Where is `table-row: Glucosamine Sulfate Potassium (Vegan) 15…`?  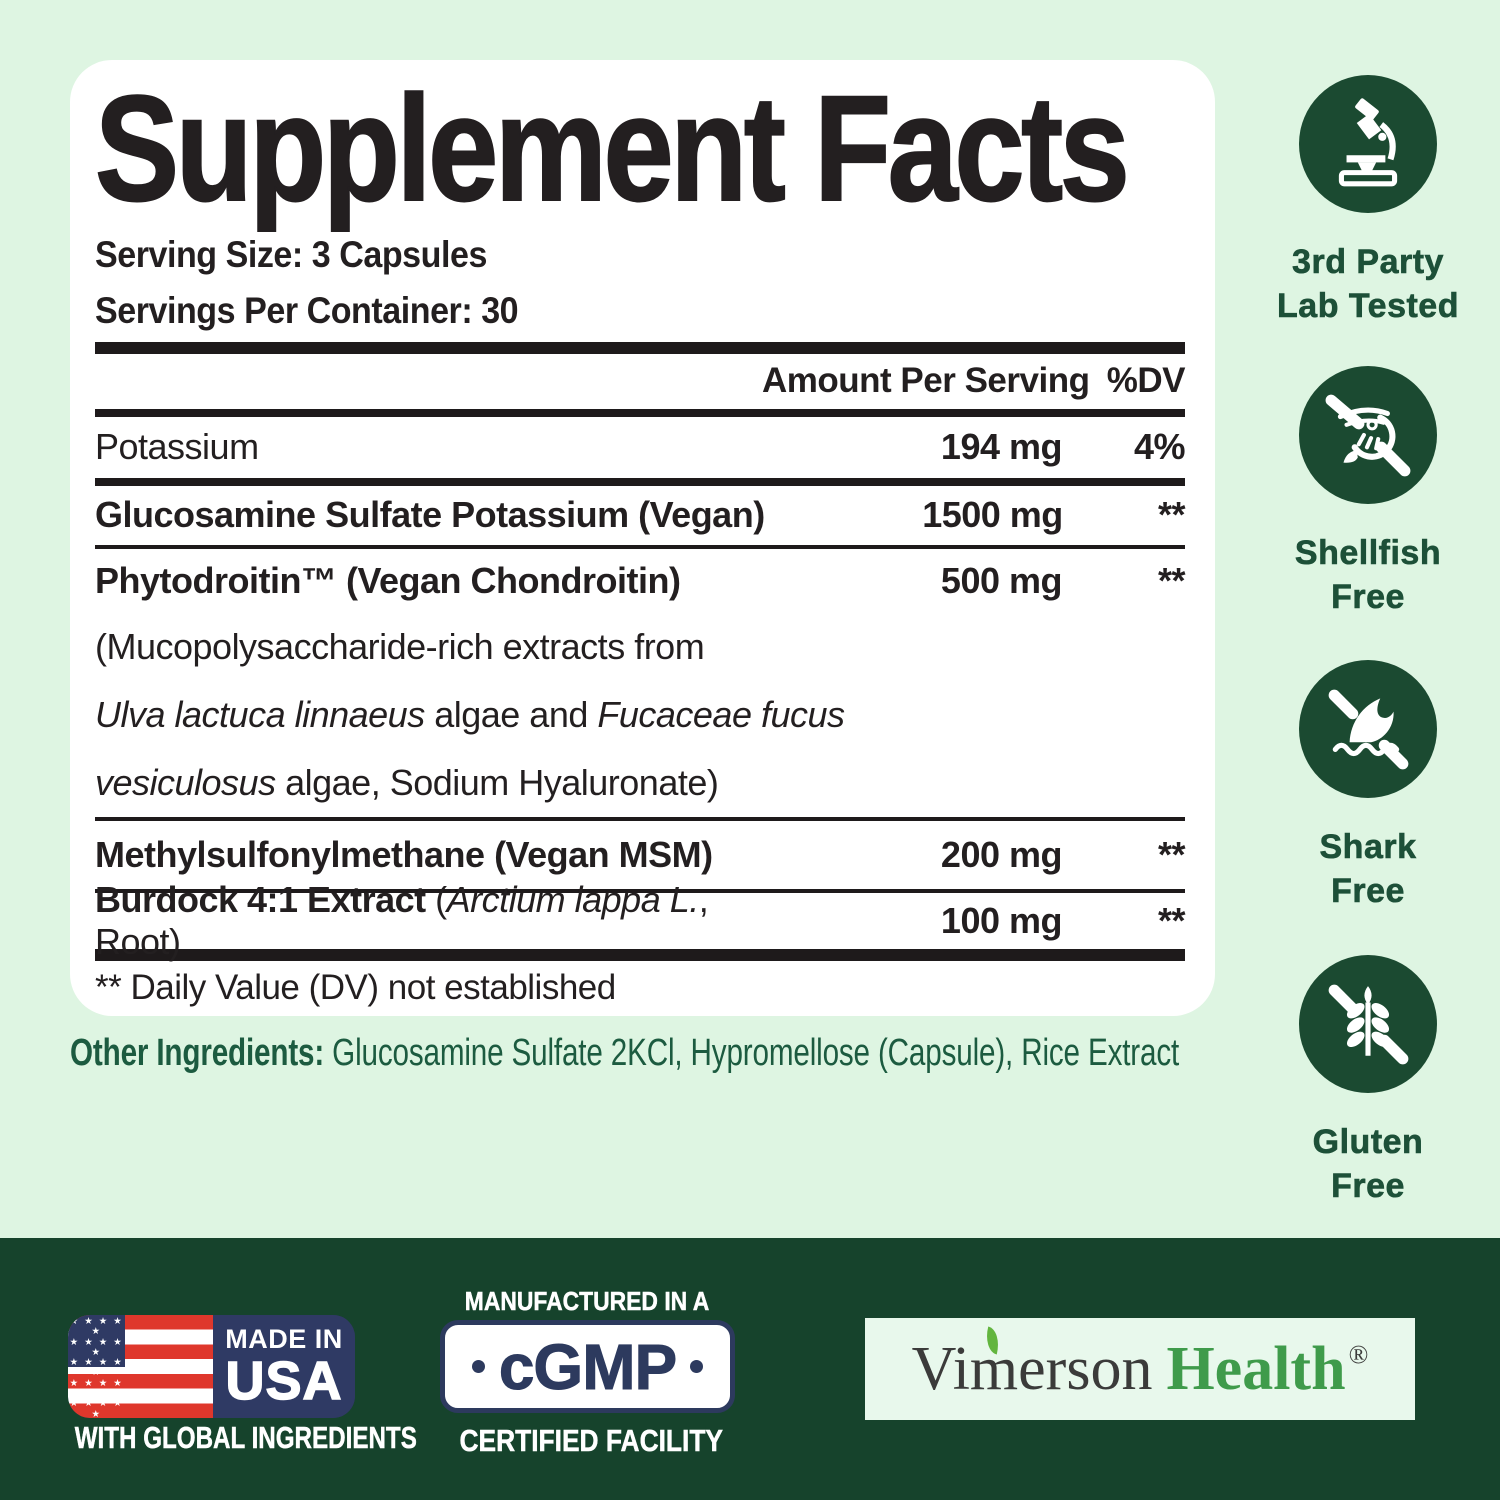
table-row: Glucosamine Sulfate Potassium (Vegan) 15… is located at coordinates (640, 515).